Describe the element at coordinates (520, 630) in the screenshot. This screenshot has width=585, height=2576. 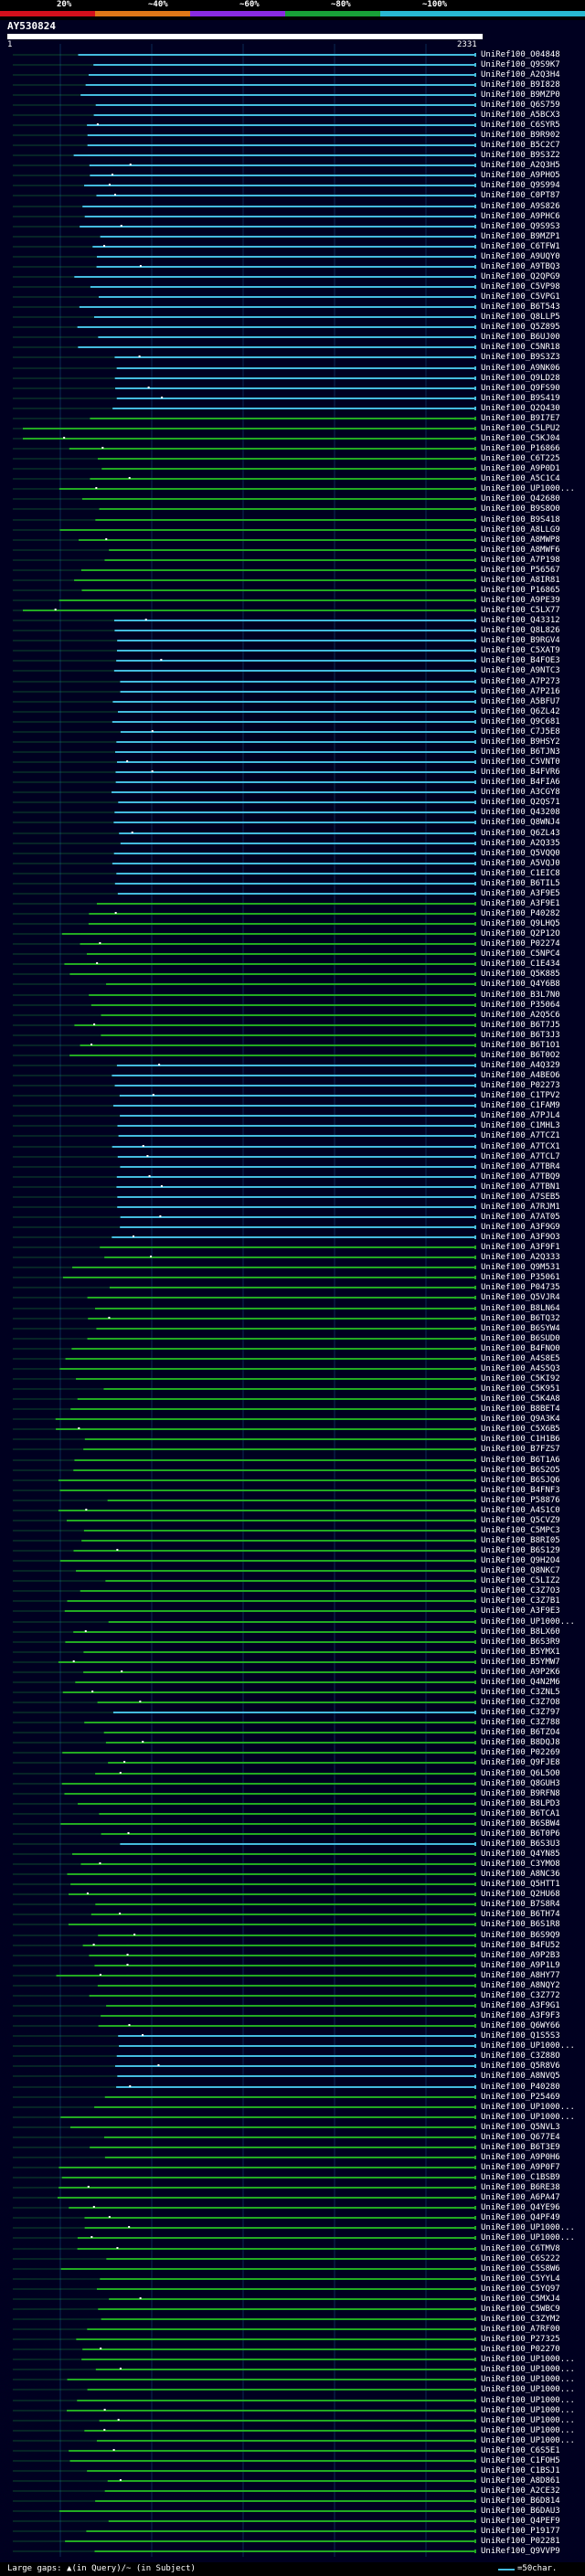
I see `hit-label: UniRef100_Q8L826` at that location.